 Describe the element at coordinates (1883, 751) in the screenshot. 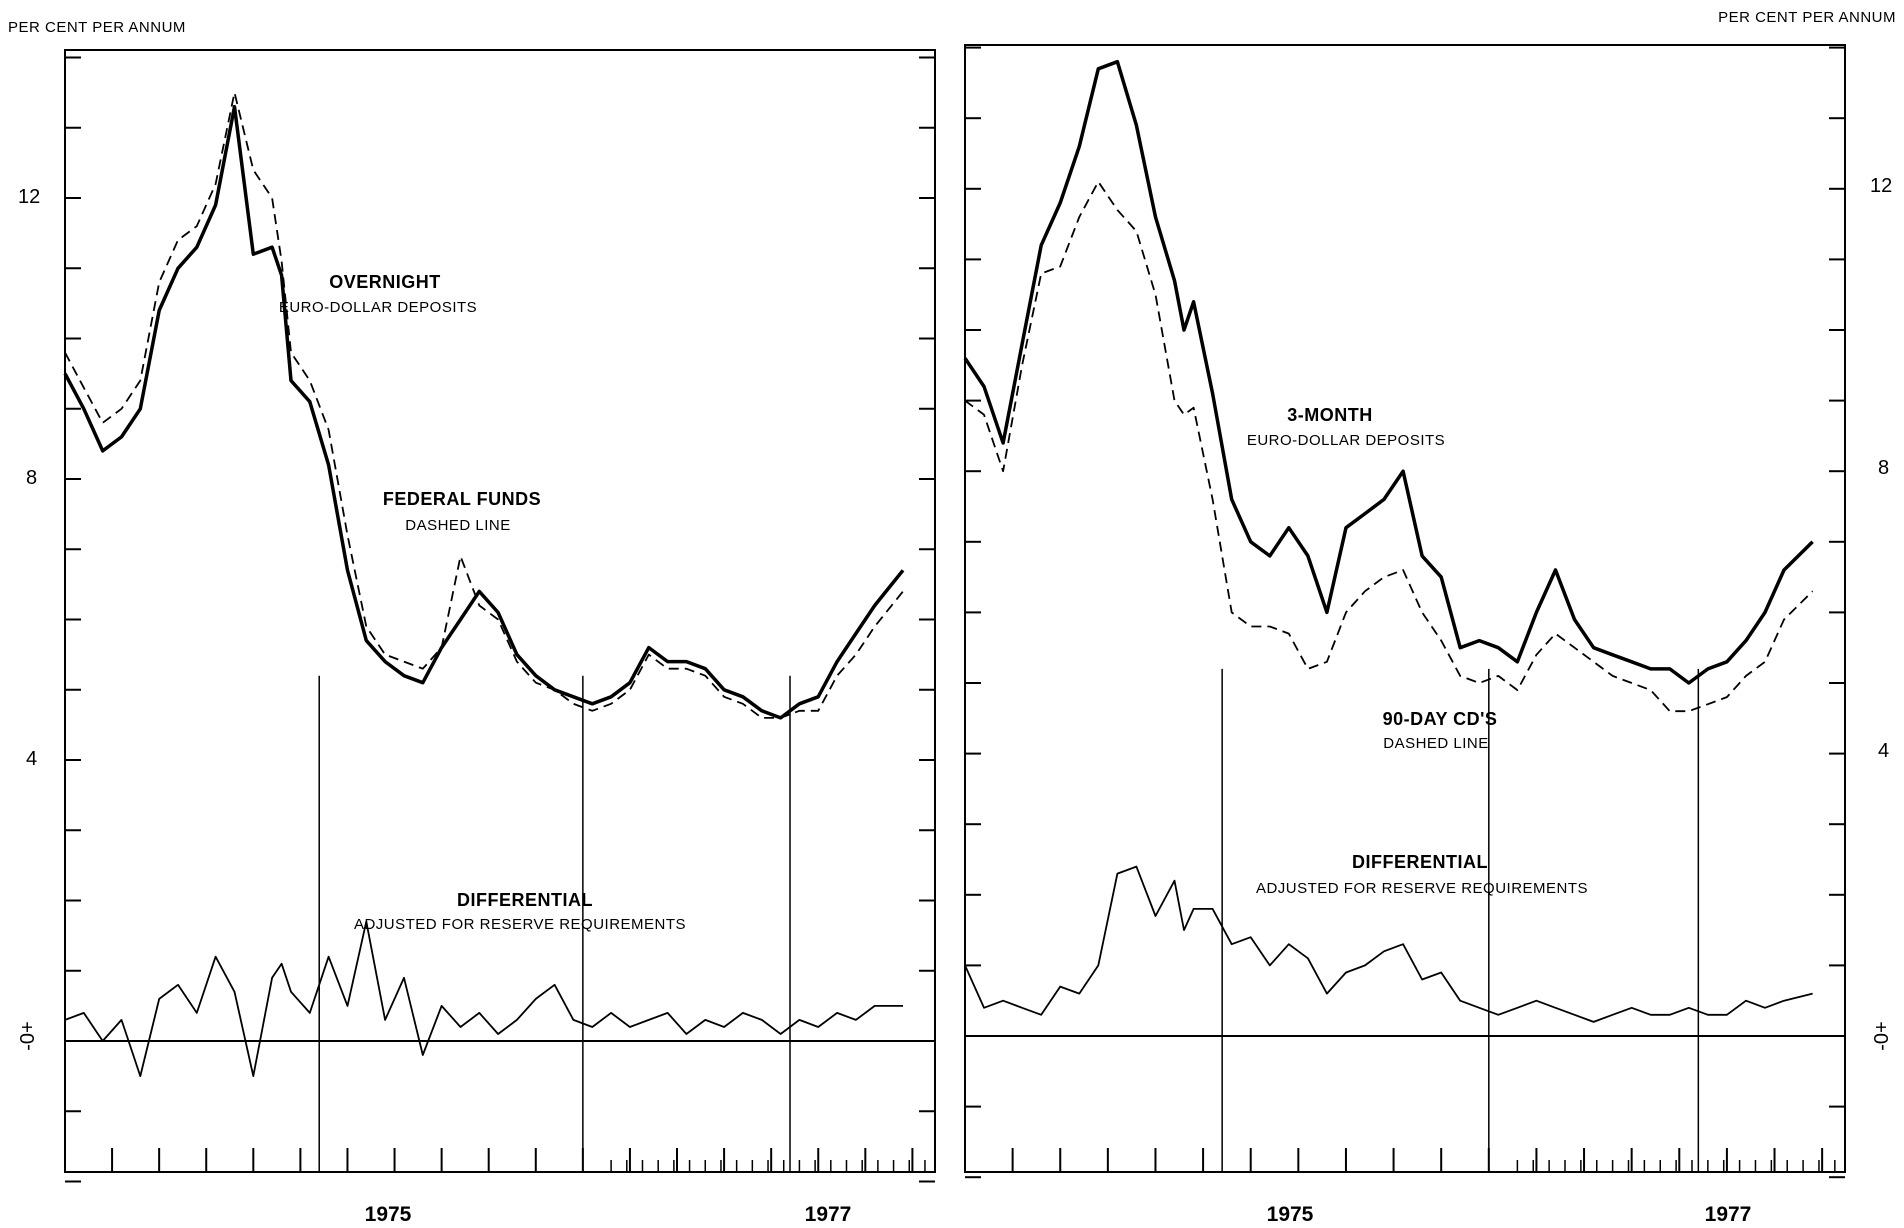

I see `right-y-tick-label: 4` at that location.